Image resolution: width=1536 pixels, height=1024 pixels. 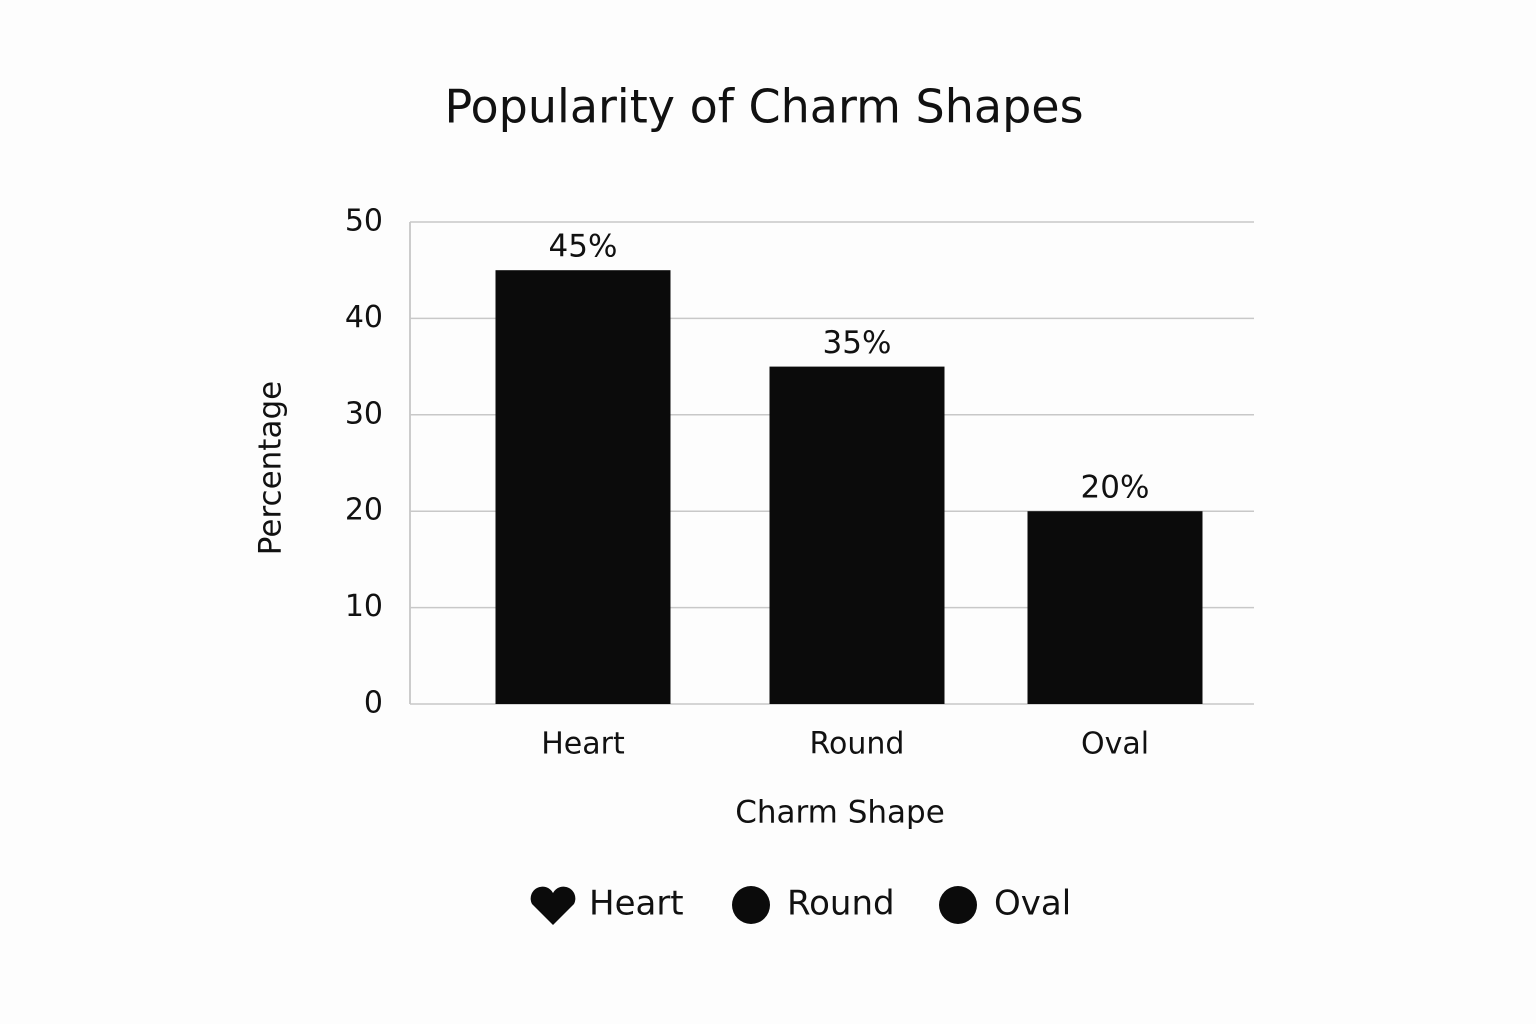 What do you see at coordinates (271, 468) in the screenshot?
I see `y-axis-title: Percentage` at bounding box center [271, 468].